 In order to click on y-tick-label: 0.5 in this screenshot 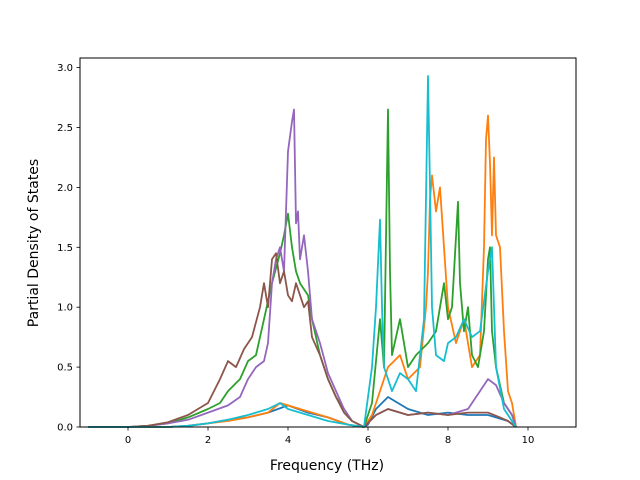, I will do `click(65, 368)`.